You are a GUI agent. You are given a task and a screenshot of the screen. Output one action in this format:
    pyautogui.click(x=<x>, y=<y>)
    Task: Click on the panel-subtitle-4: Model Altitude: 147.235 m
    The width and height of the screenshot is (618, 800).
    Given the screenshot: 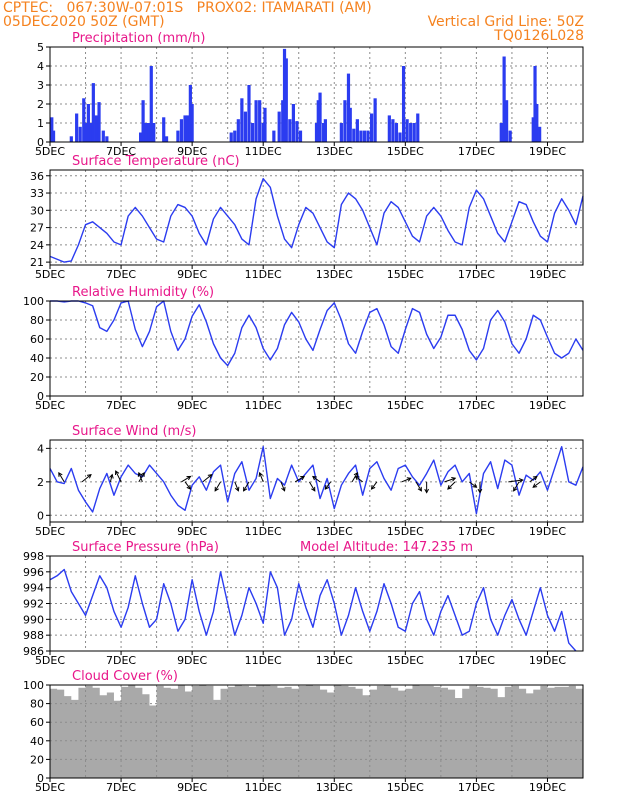 What is the action you would take?
    pyautogui.click(x=386, y=547)
    